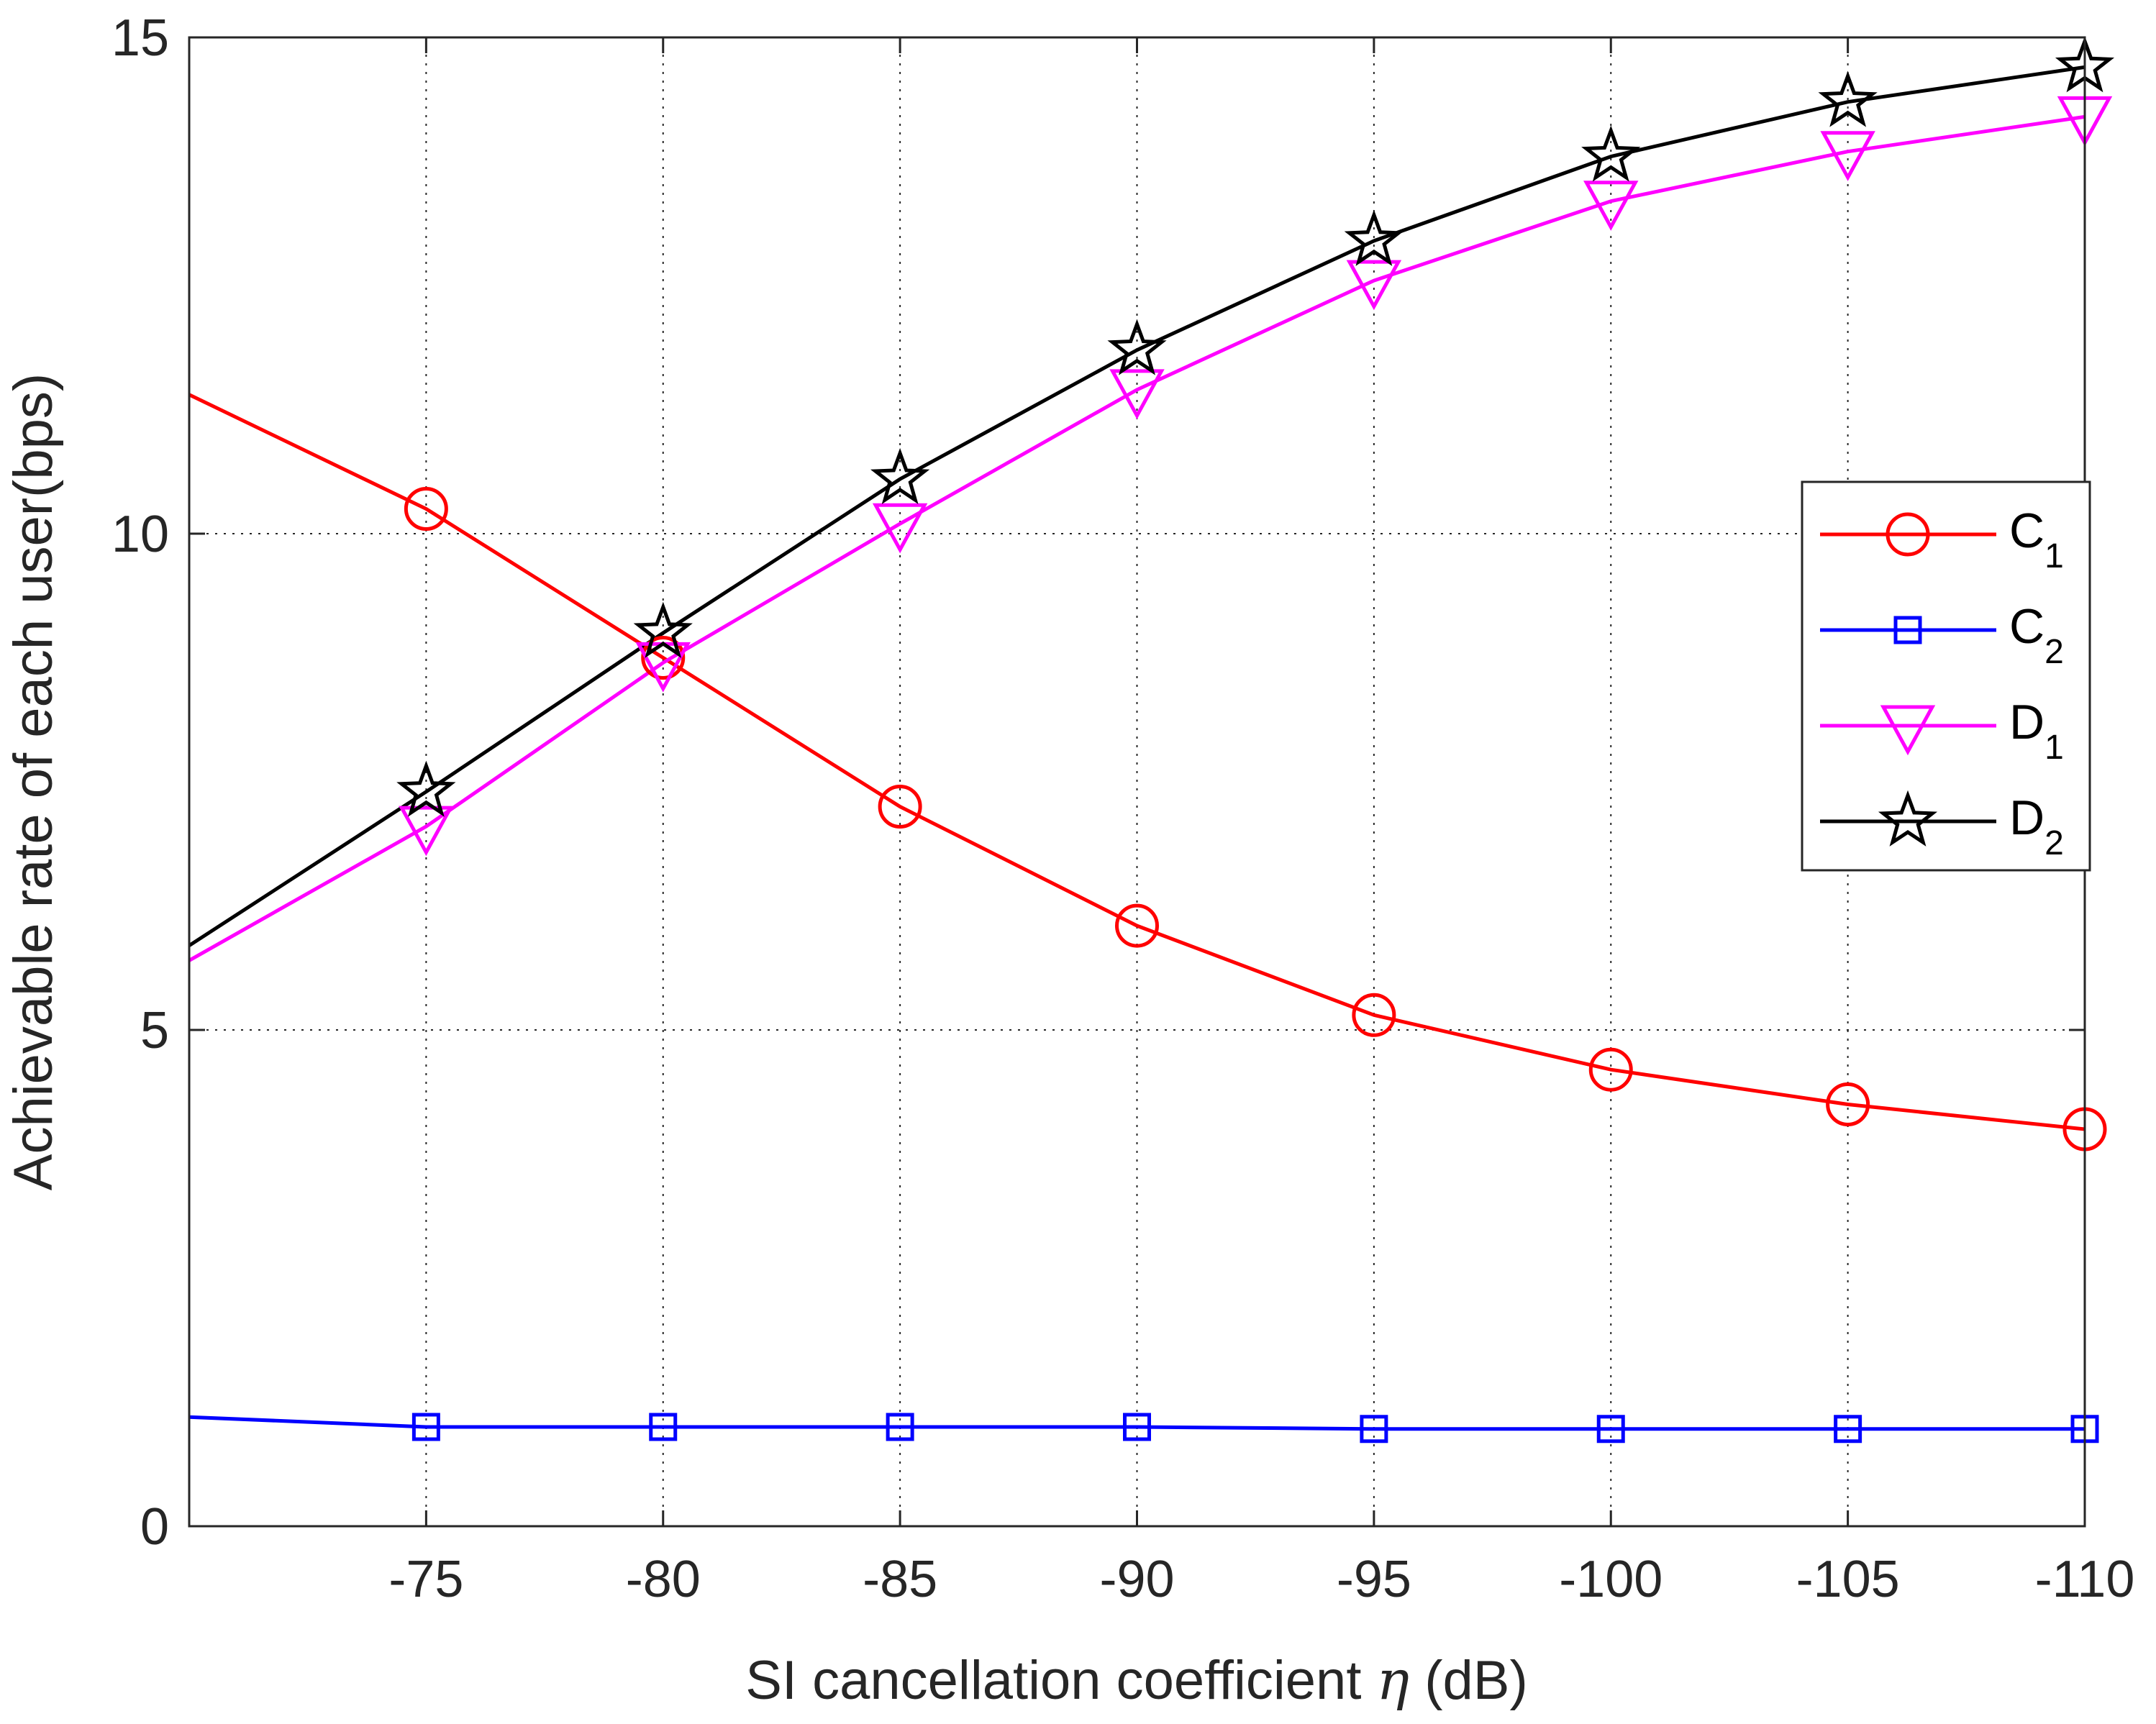  I want to click on y-tick-label: 10, so click(140, 534).